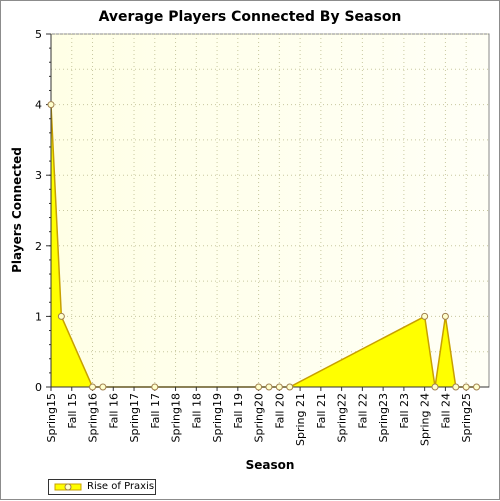 The image size is (500, 501). Describe the element at coordinates (445, 411) in the screenshot. I see `x-tick-label: Fall 24` at that location.